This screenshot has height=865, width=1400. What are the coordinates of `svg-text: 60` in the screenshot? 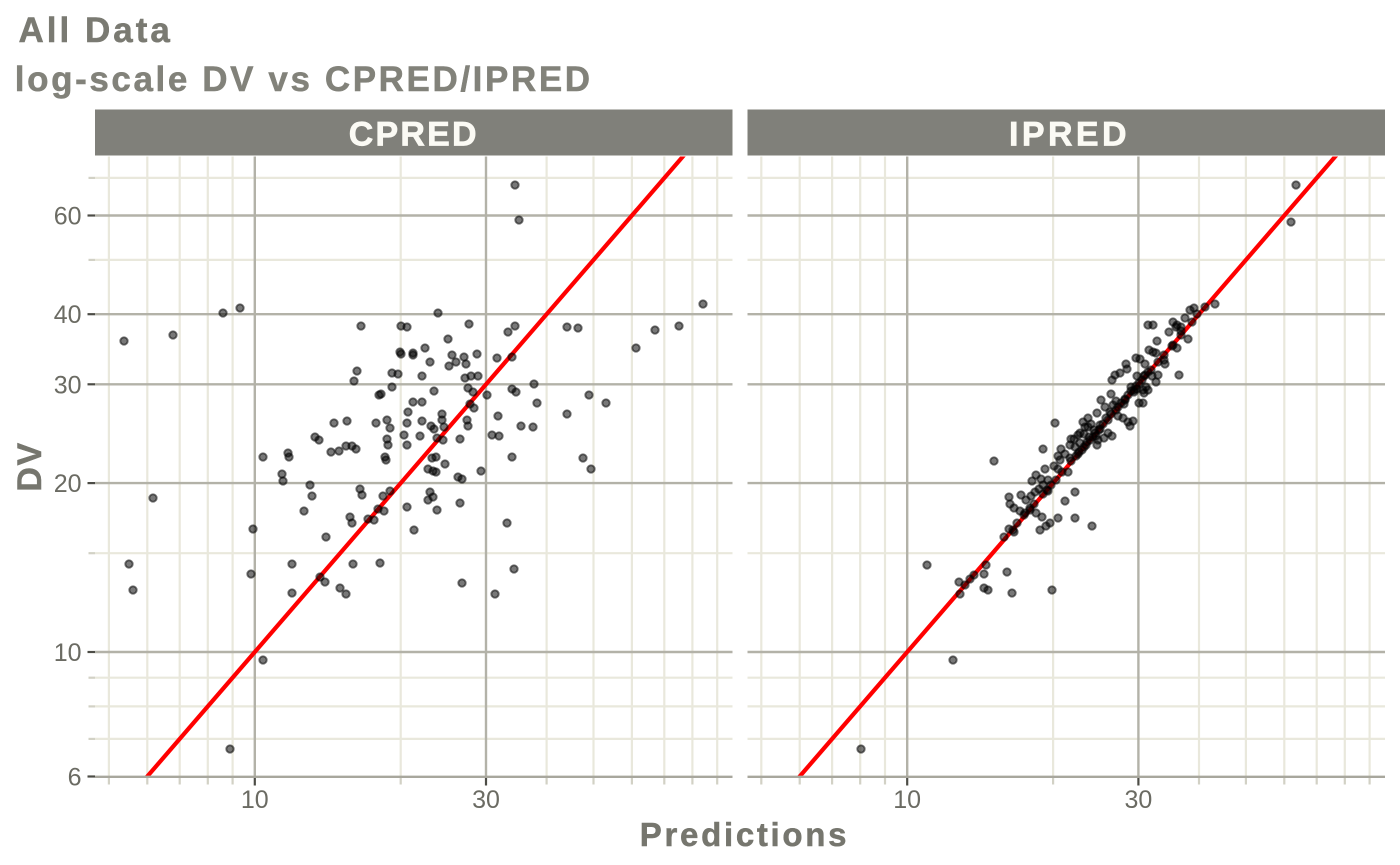 It's located at (68, 217).